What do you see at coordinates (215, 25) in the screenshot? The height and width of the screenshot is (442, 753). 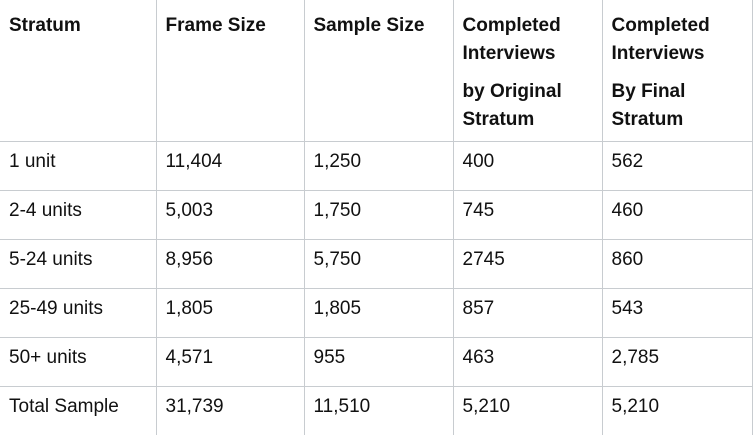 I see `header-line: Frame Size` at bounding box center [215, 25].